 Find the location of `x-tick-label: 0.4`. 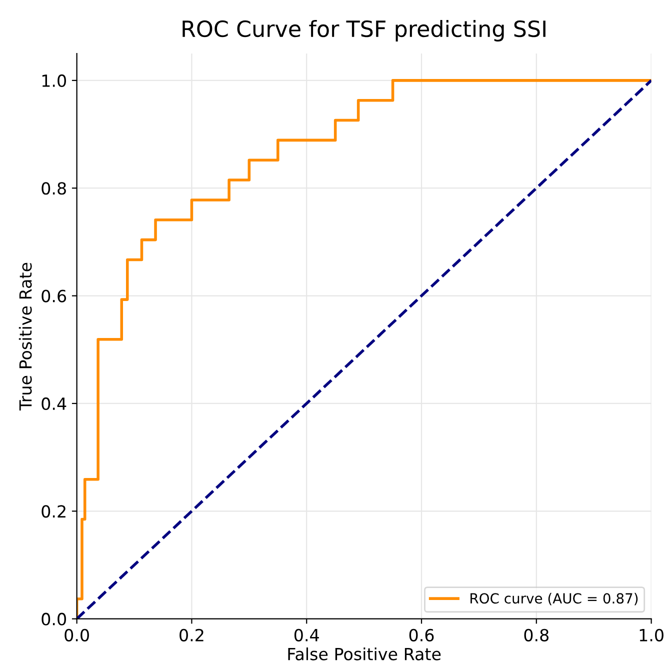

x-tick-label: 0.4 is located at coordinates (306, 635).